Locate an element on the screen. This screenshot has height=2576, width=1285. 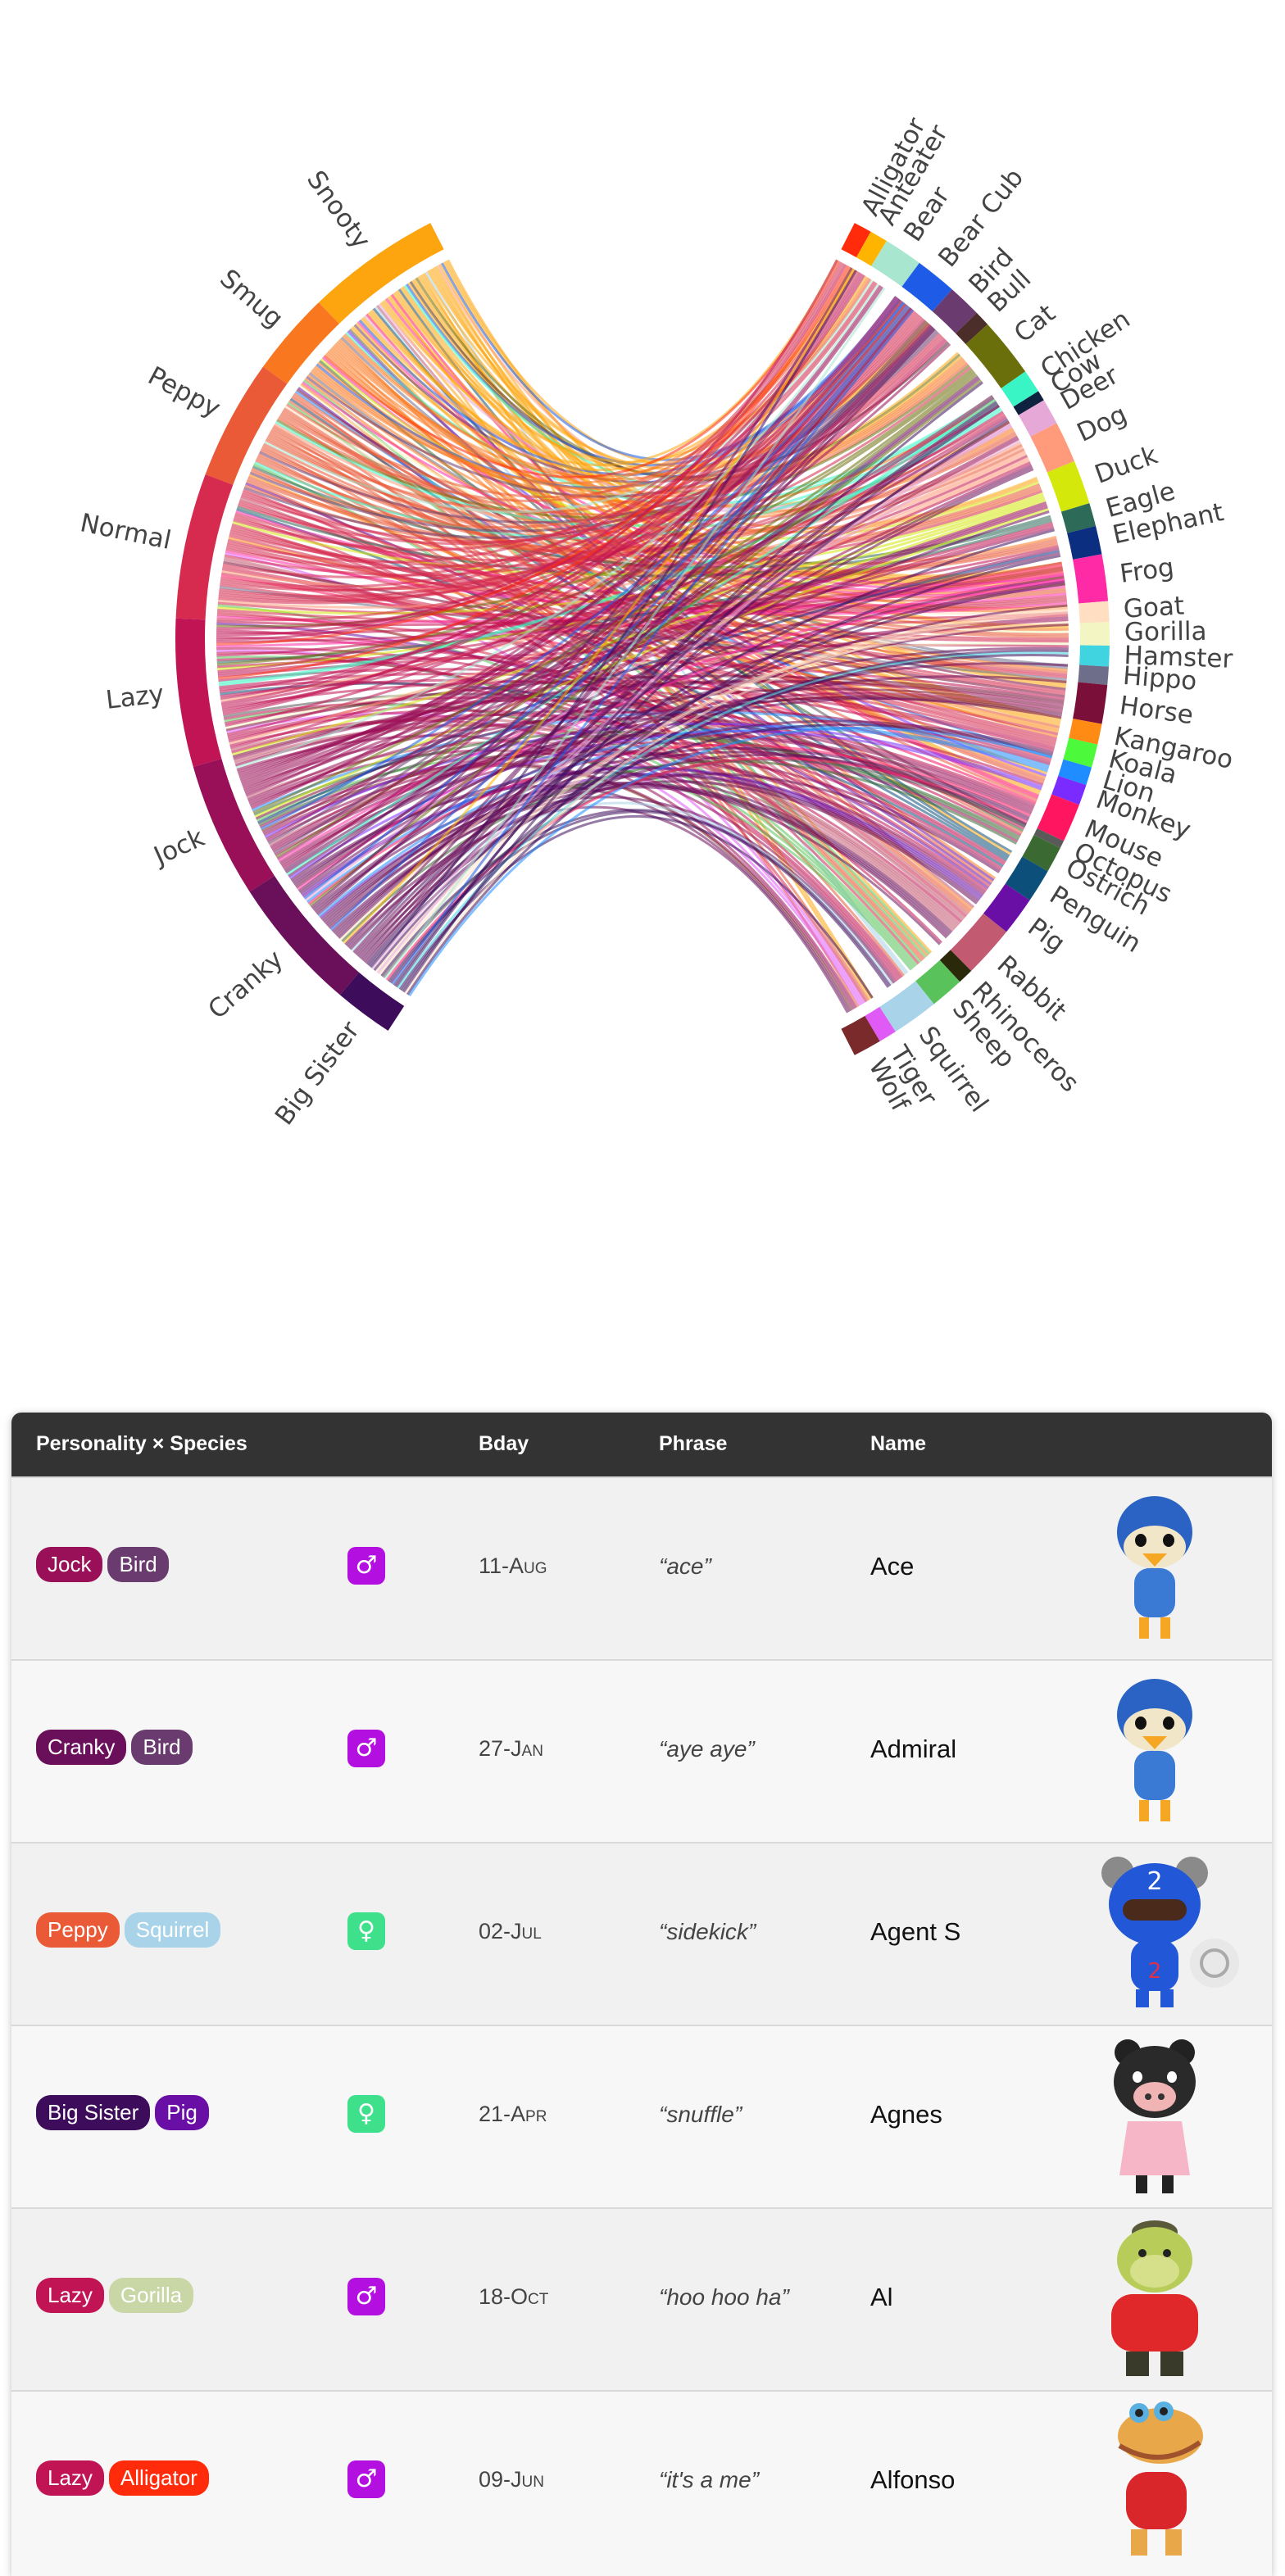
arc-snooty is located at coordinates (381, 273).